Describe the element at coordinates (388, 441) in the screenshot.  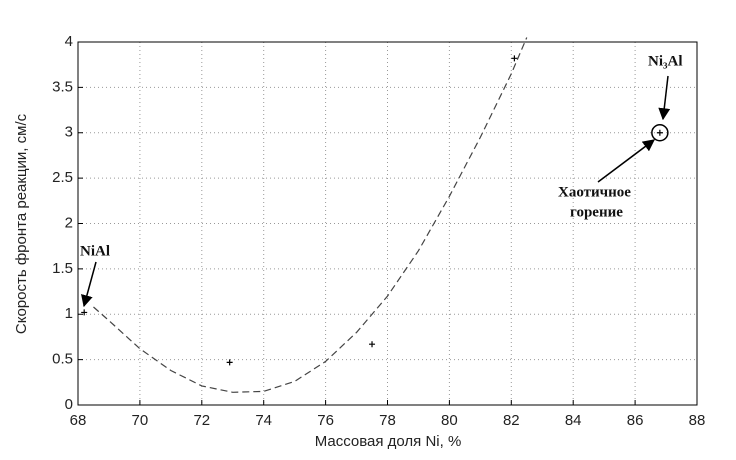
I see `x-axis-label: Массовая доля Ni, %` at that location.